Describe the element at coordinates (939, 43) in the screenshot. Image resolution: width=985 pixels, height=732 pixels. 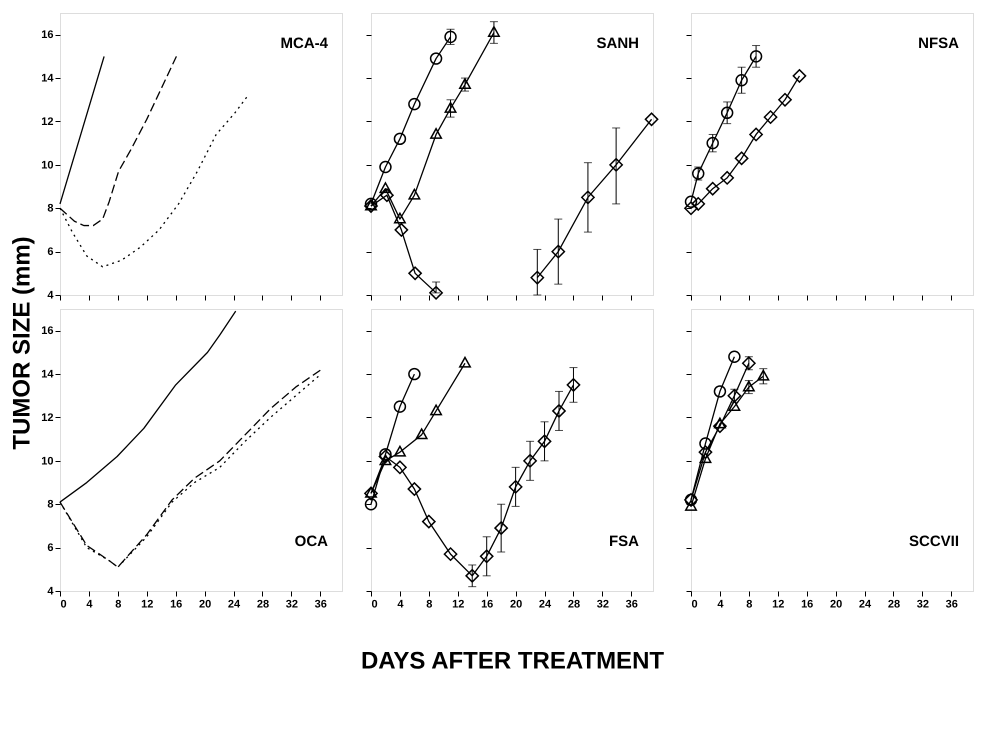
I see `text: NFSA` at that location.